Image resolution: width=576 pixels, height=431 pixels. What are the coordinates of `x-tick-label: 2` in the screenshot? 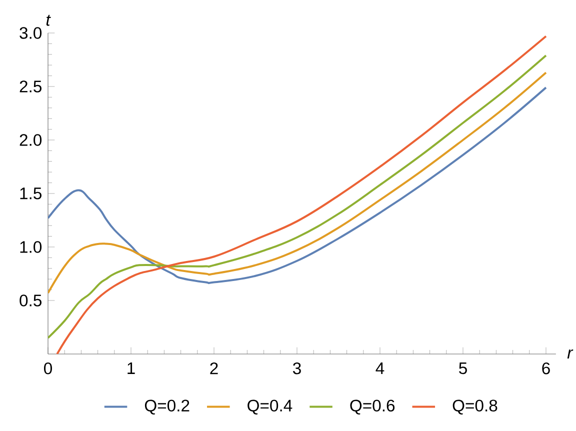 It's located at (214, 368).